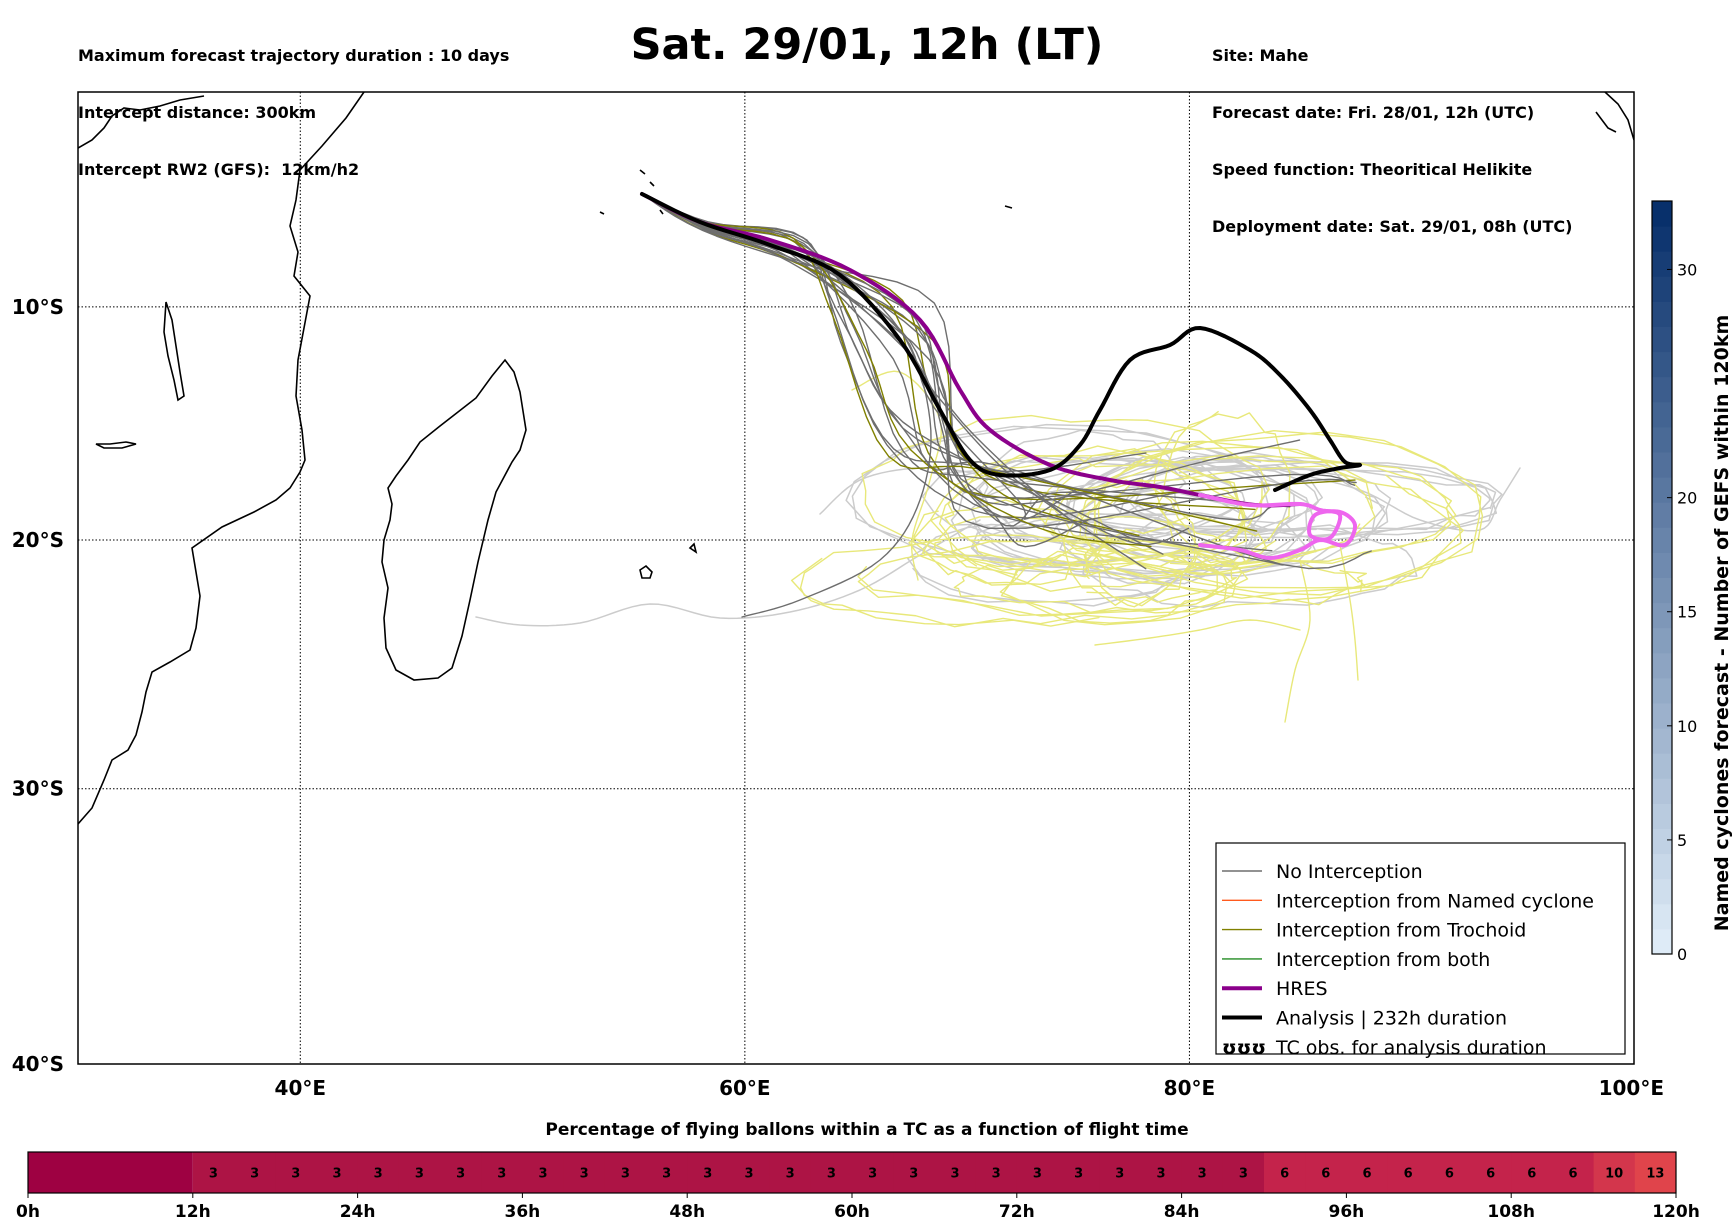  What do you see at coordinates (1190, 1088) in the screenshot?
I see `lon-label: 80°E` at bounding box center [1190, 1088].